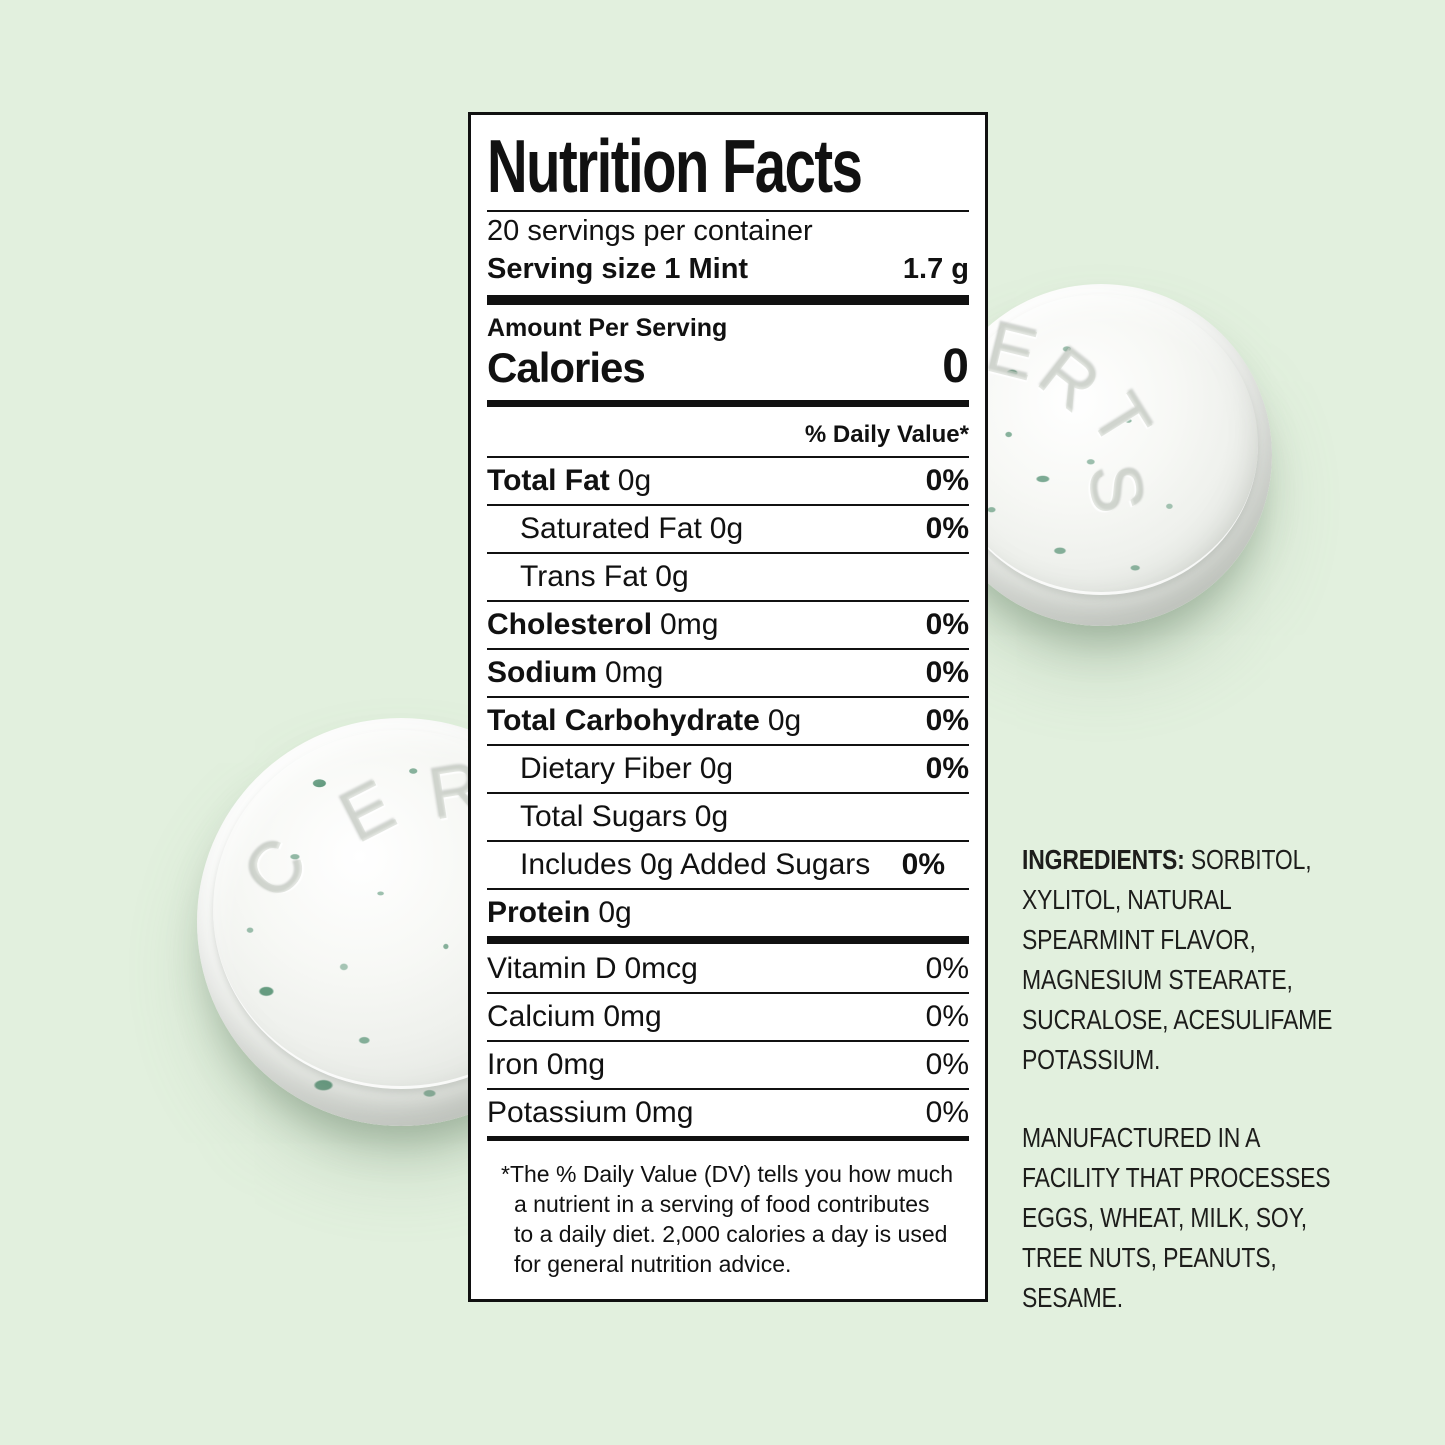 The width and height of the screenshot is (1445, 1445). Describe the element at coordinates (728, 1018) in the screenshot. I see `vitamin-row-calcium: Calcium 0mg 0%` at that location.